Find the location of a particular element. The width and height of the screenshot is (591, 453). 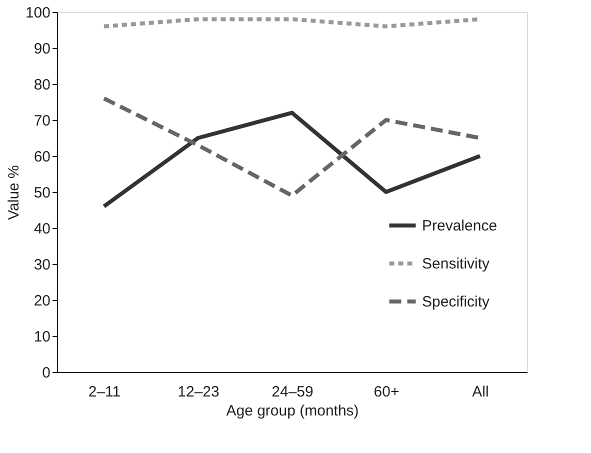

x-tick-label: 60+ is located at coordinates (387, 392).